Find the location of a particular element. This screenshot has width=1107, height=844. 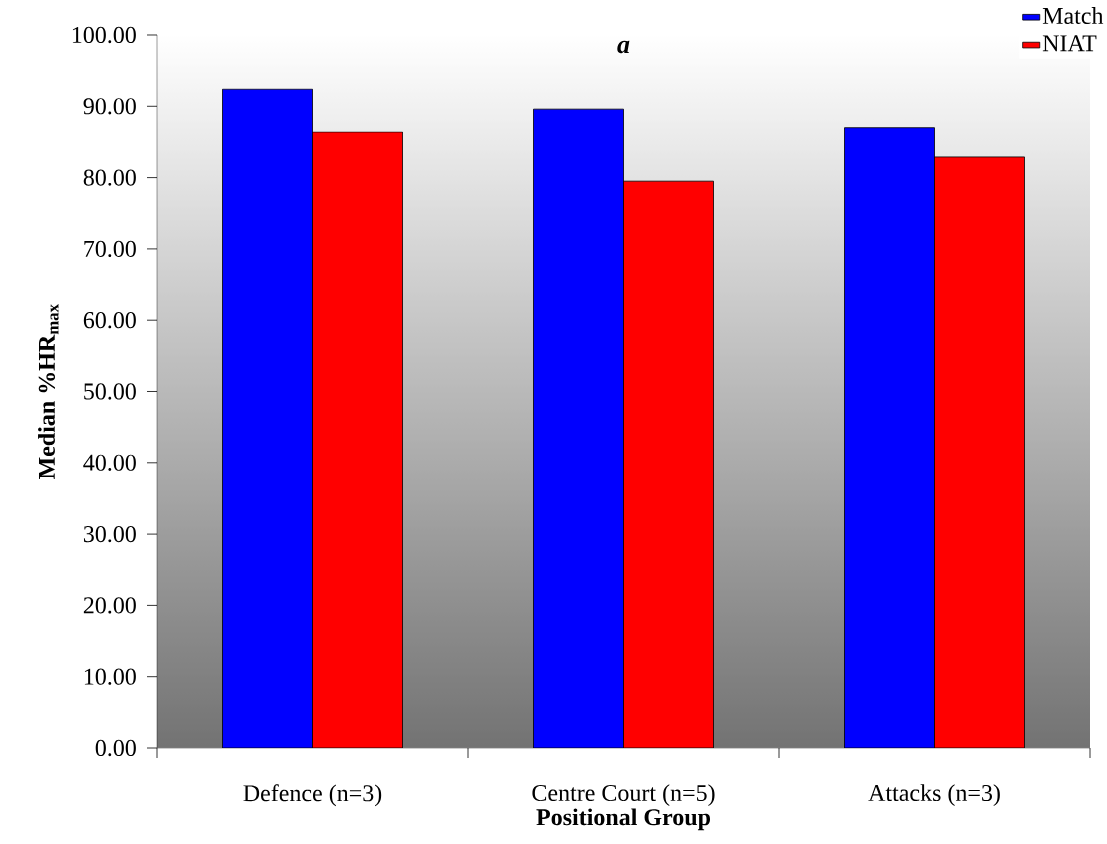

y-tick-label: 50.00 is located at coordinates (110, 391).